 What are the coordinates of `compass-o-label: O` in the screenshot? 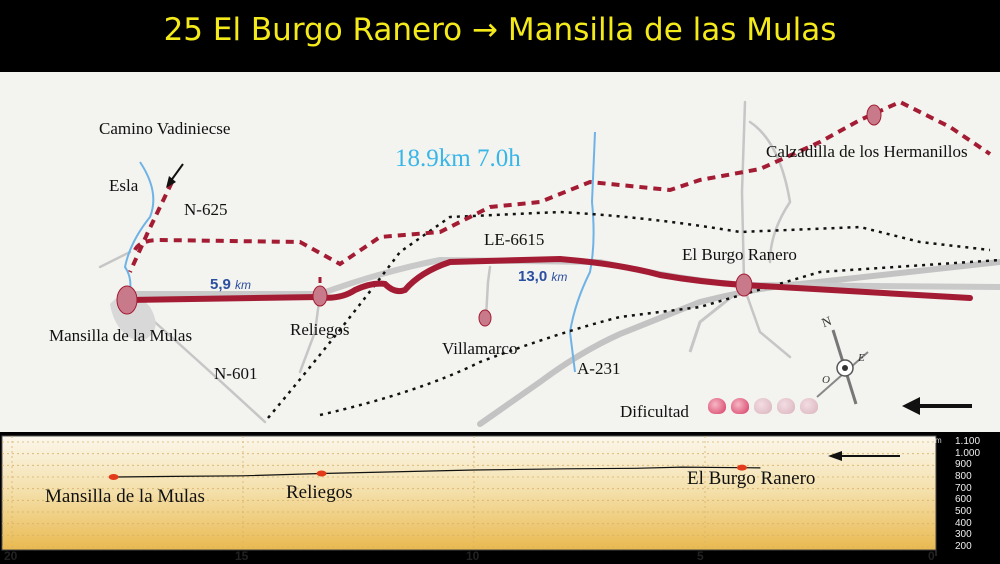 It's located at (826, 380).